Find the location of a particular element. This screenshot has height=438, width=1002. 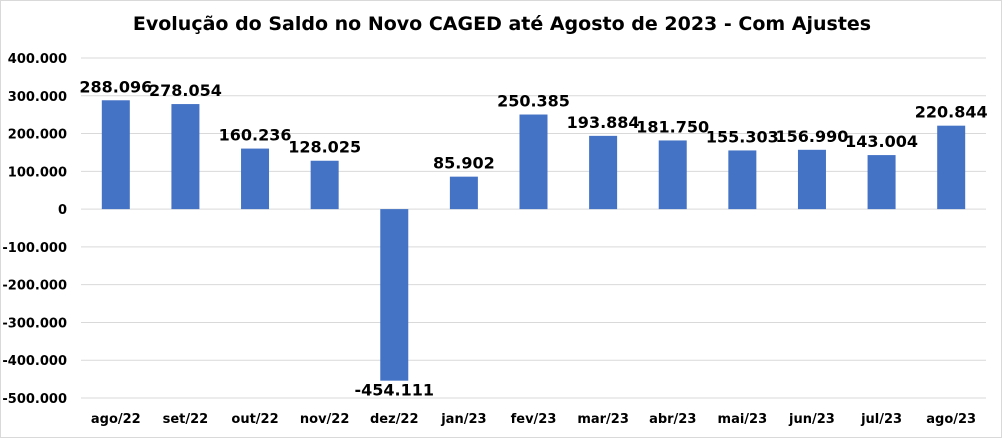

x-tick-label: dez/22 is located at coordinates (394, 419).